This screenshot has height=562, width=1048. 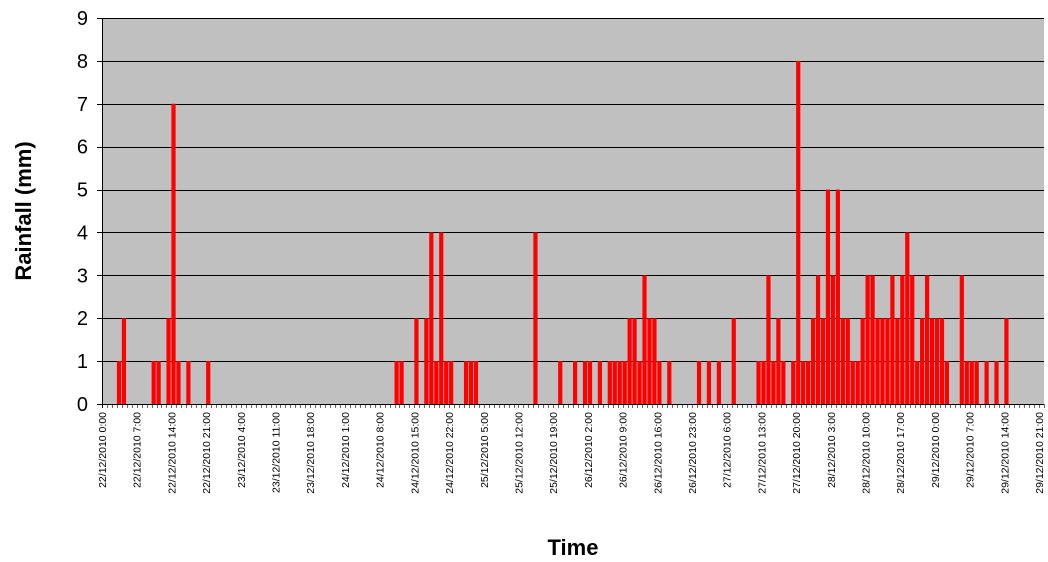 I want to click on y-tick-label: 6, so click(x=82, y=148).